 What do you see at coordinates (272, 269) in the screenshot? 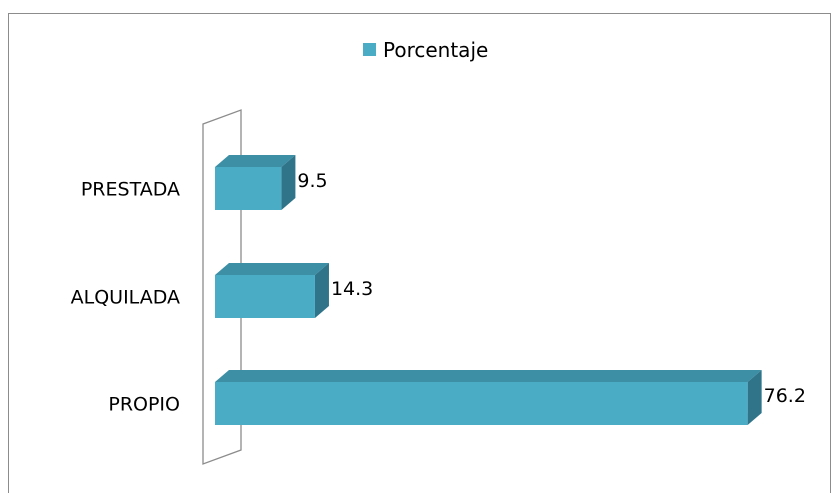
I see `bar-top-alquilada` at bounding box center [272, 269].